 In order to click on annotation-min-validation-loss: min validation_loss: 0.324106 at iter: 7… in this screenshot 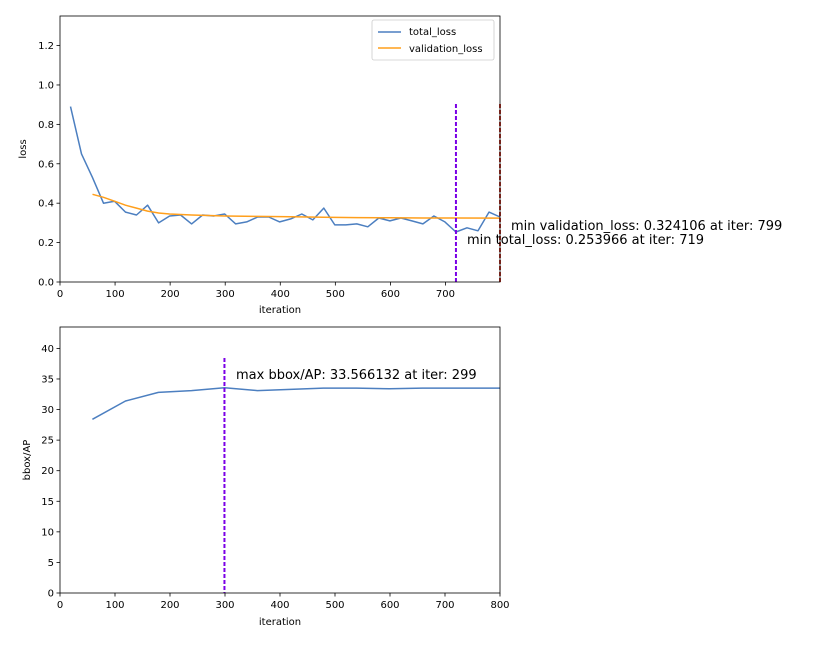, I will do `click(646, 226)`.